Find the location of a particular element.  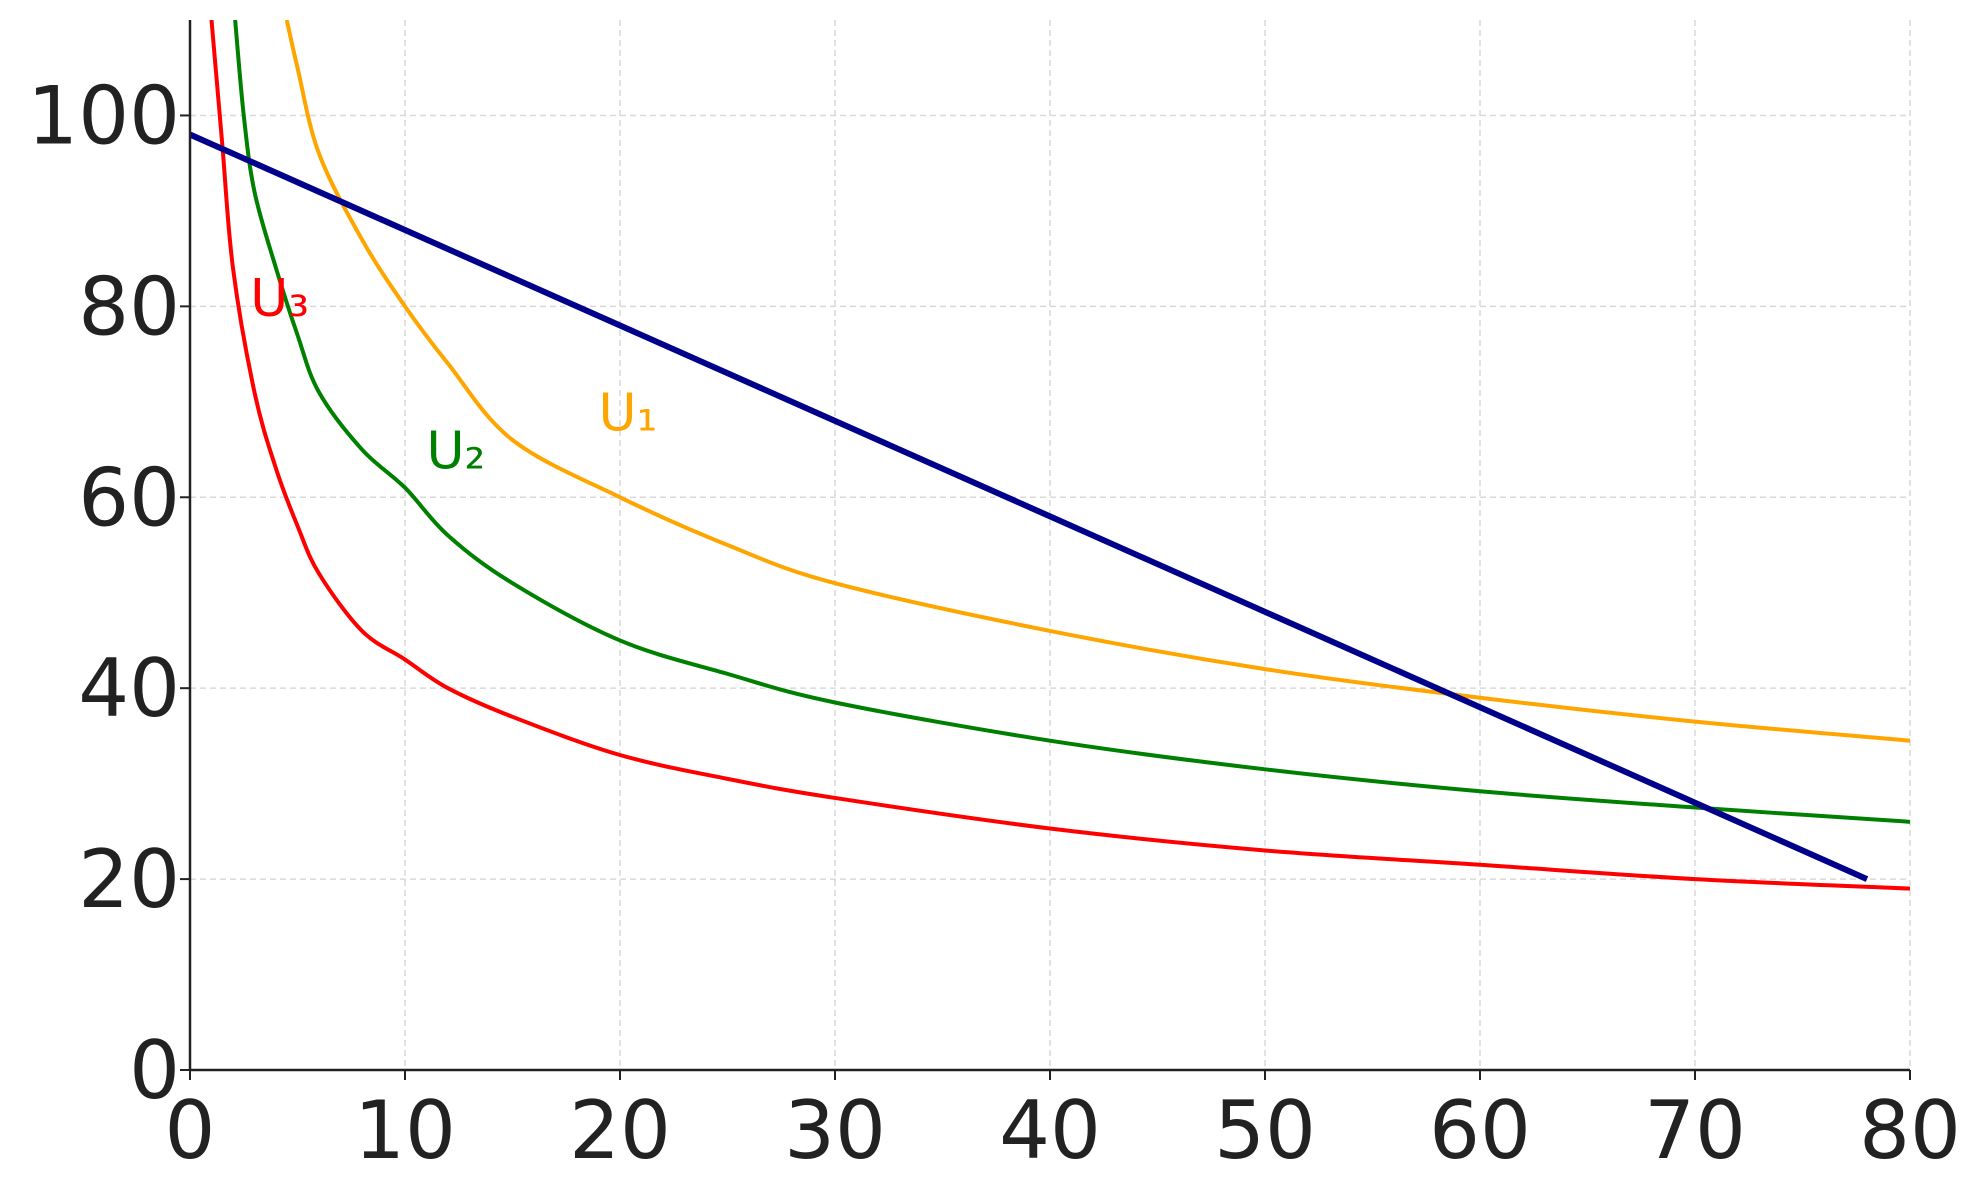

y-tick-label-0: 0 is located at coordinates (154, 1070).